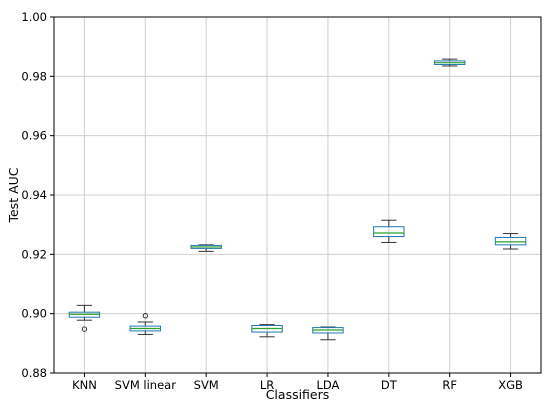 Image resolution: width=550 pixels, height=404 pixels. Describe the element at coordinates (206, 248) in the screenshot. I see `box-svm` at that location.